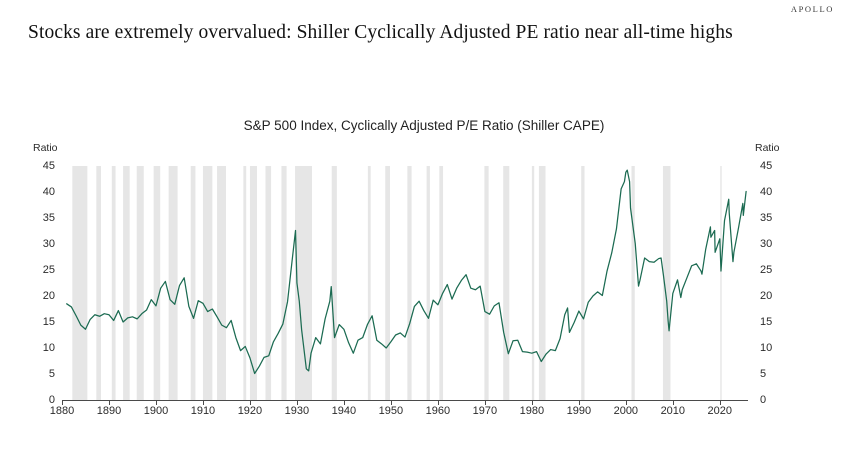 This screenshot has width=848, height=455. Describe the element at coordinates (391, 402) in the screenshot. I see `x-tickmark-1950` at that location.